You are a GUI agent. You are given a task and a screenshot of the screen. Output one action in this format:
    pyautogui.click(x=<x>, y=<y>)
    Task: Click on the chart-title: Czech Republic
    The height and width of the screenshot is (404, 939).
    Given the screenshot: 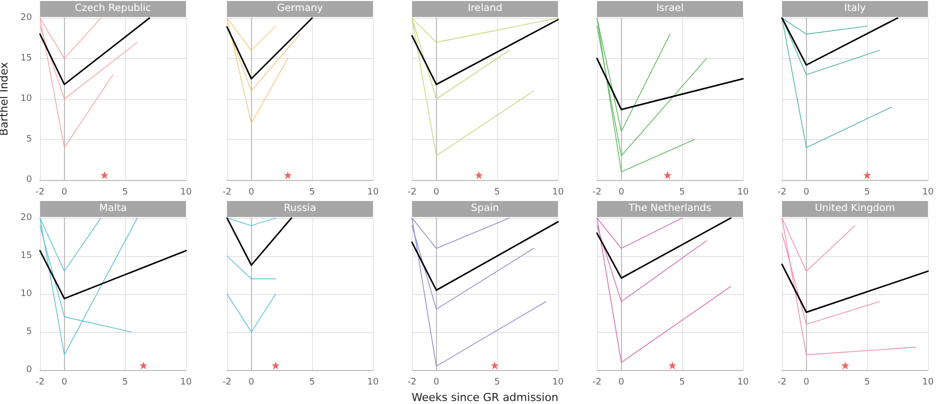 What is the action you would take?
    pyautogui.click(x=113, y=9)
    